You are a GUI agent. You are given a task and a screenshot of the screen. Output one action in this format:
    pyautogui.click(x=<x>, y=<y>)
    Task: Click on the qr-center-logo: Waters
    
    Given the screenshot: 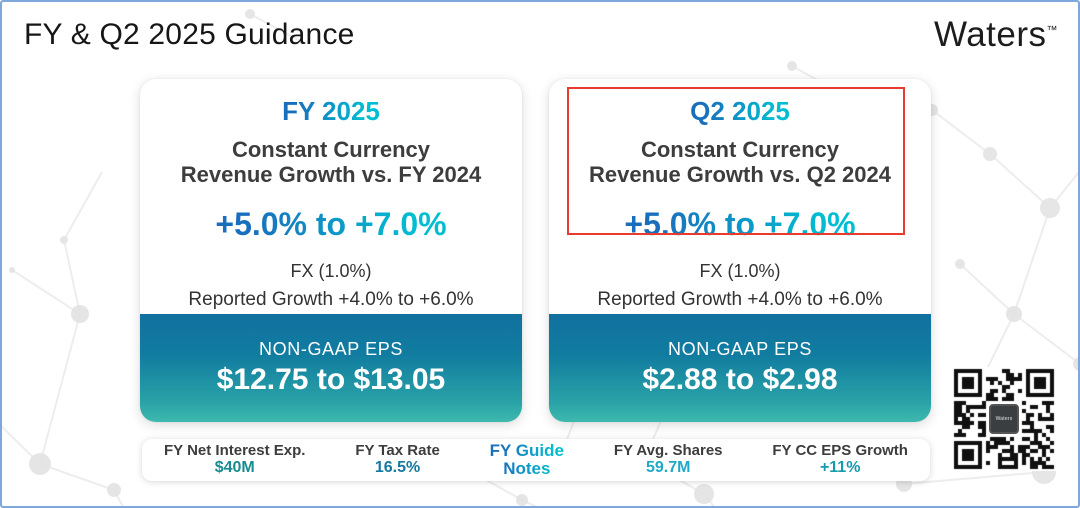 What is the action you would take?
    pyautogui.click(x=1004, y=419)
    